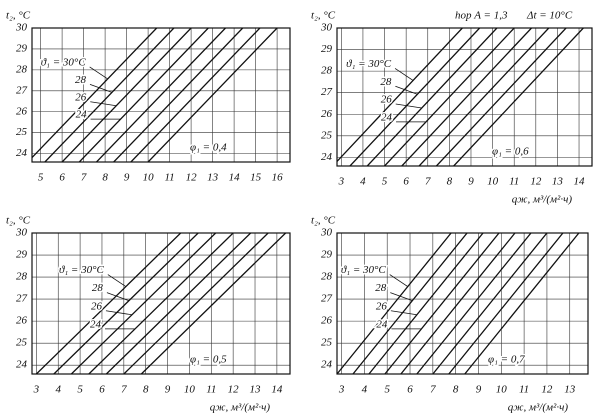 The height and width of the screenshot is (420, 604). I want to click on x-tick-label: 6, so click(102, 390).